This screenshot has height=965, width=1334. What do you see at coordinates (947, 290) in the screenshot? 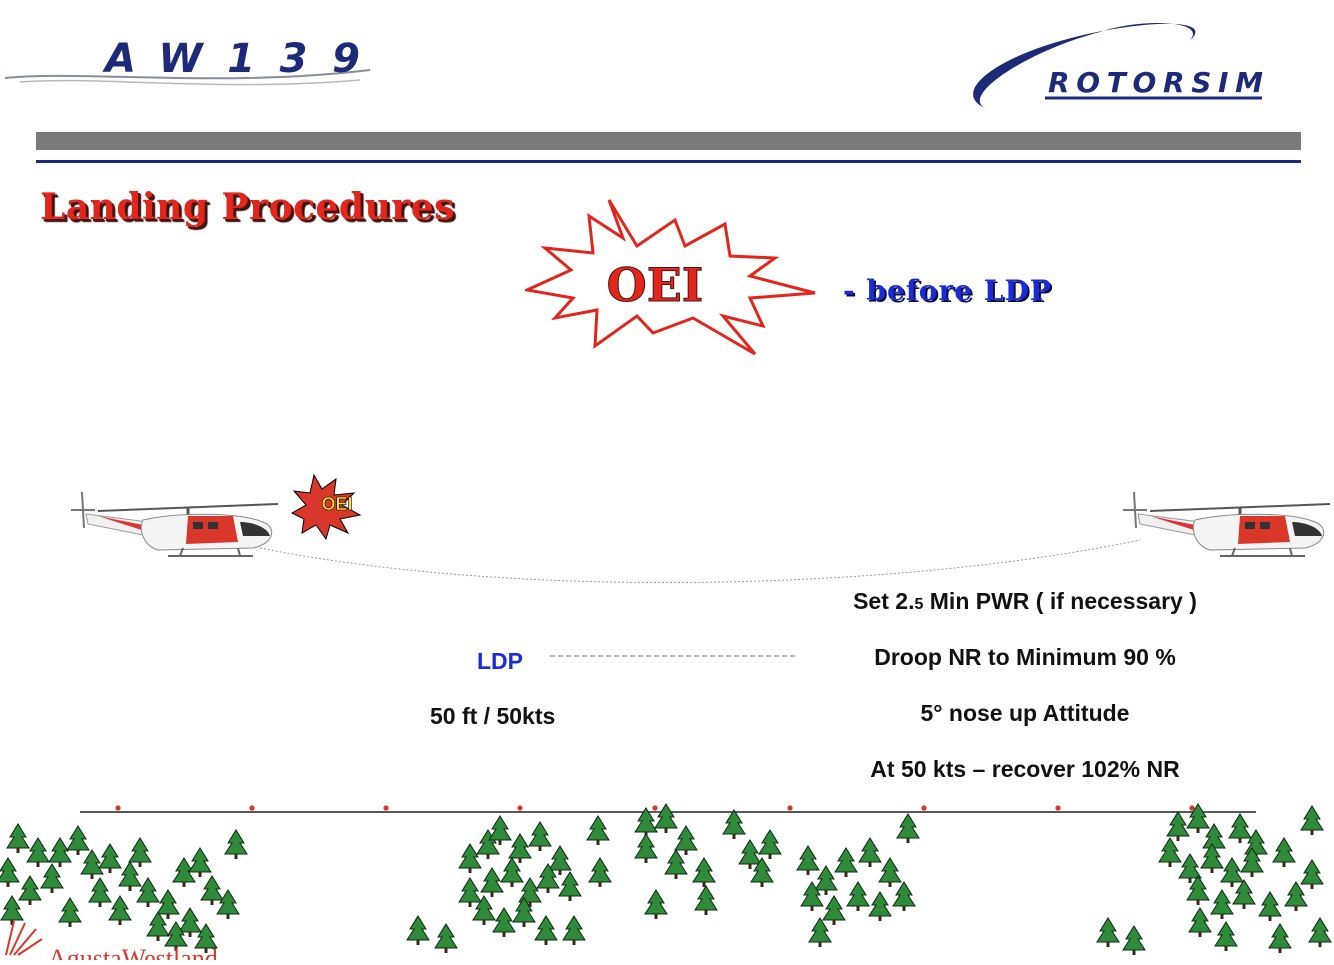
I see `before-ldp-subtitle: - before LDP` at bounding box center [947, 290].